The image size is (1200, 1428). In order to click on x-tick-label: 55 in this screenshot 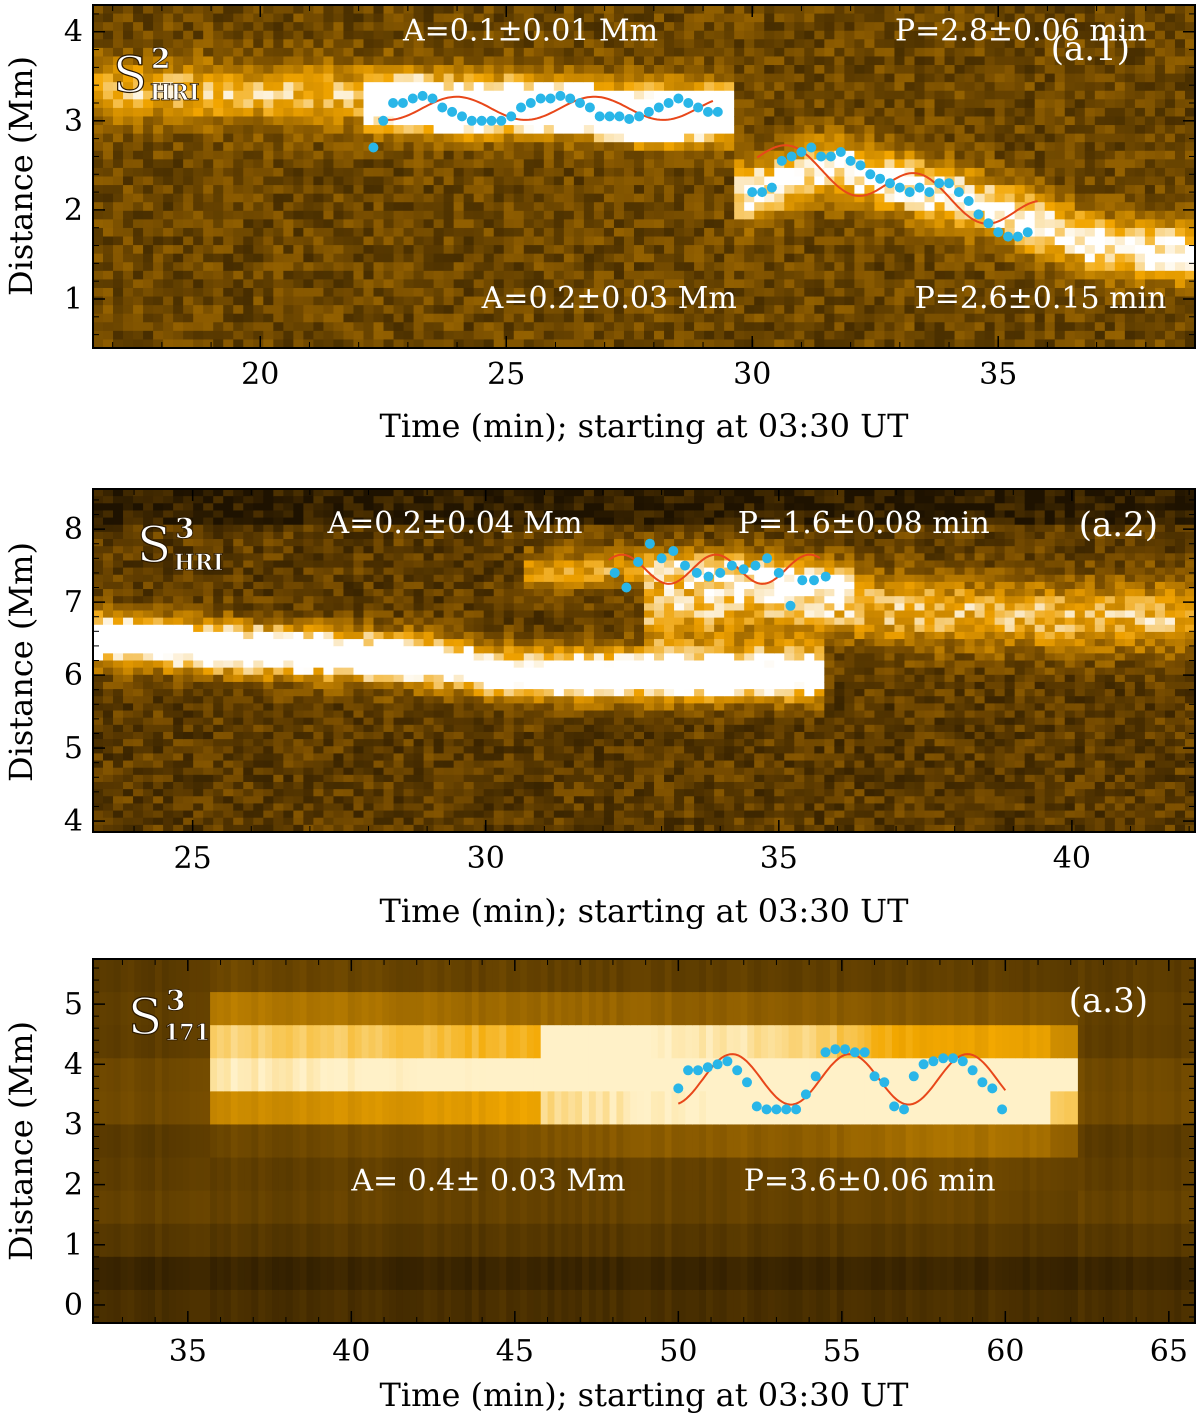, I will do `click(842, 1351)`.